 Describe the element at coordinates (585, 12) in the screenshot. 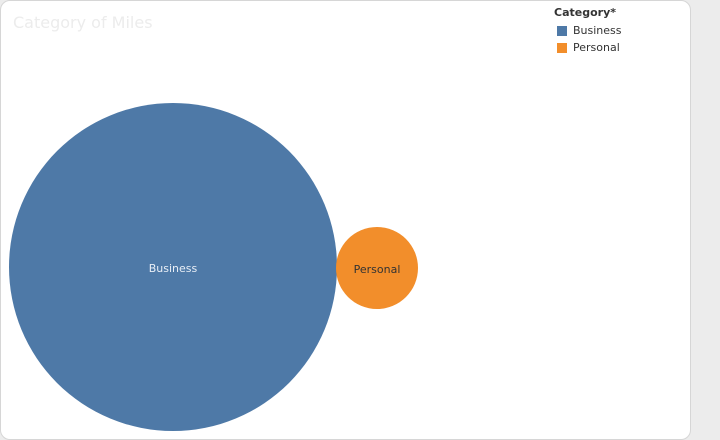

I see `legend-title: Category*` at that location.